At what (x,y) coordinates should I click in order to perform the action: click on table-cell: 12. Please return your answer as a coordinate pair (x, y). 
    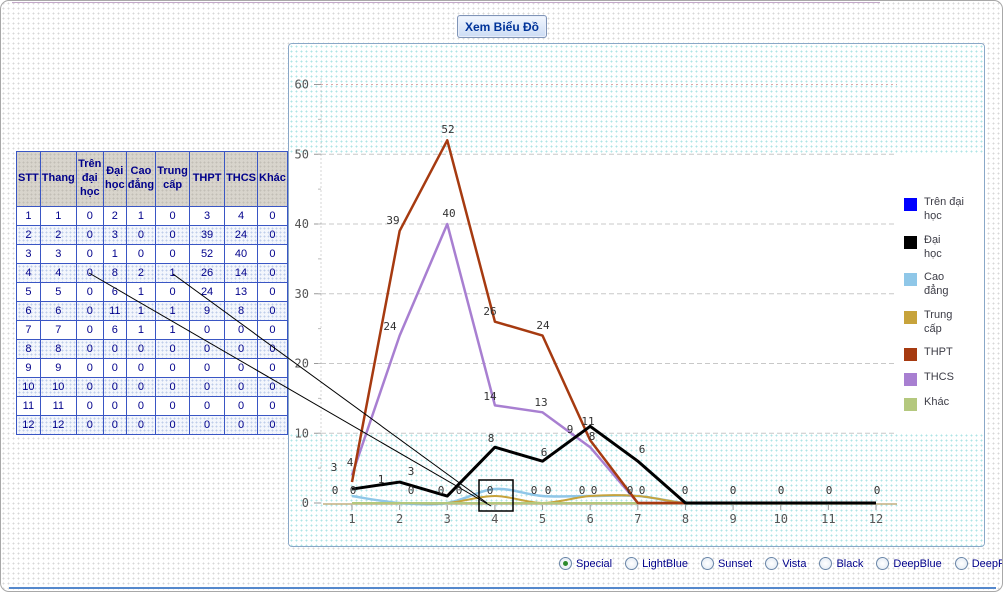
    Looking at the image, I should click on (58, 425).